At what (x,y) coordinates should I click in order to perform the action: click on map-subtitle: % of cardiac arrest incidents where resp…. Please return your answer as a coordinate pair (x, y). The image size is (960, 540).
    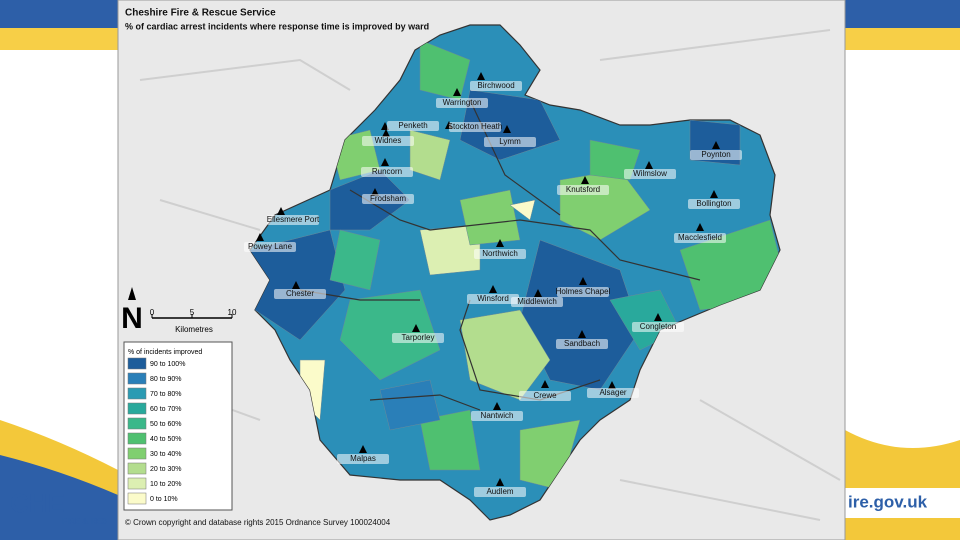
    Looking at the image, I should click on (277, 26).